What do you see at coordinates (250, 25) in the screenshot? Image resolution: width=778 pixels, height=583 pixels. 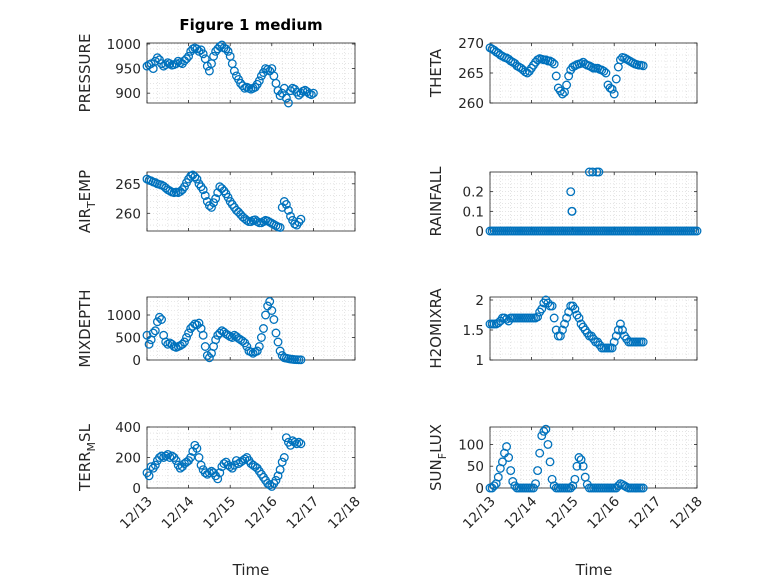 I see `figure-title: Figure 1 medium` at bounding box center [250, 25].